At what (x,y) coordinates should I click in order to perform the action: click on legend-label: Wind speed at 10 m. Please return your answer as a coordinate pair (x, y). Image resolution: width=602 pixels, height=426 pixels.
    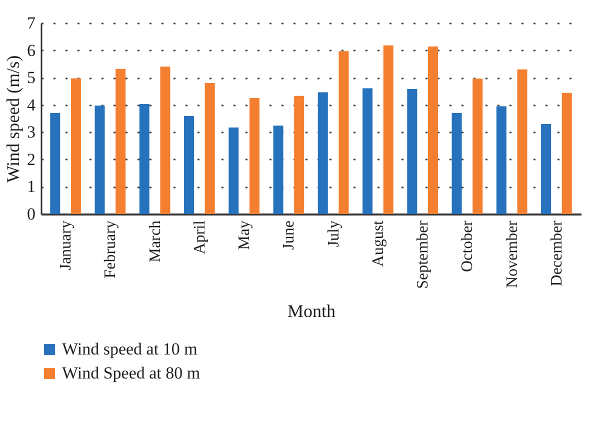
    Looking at the image, I should click on (130, 349).